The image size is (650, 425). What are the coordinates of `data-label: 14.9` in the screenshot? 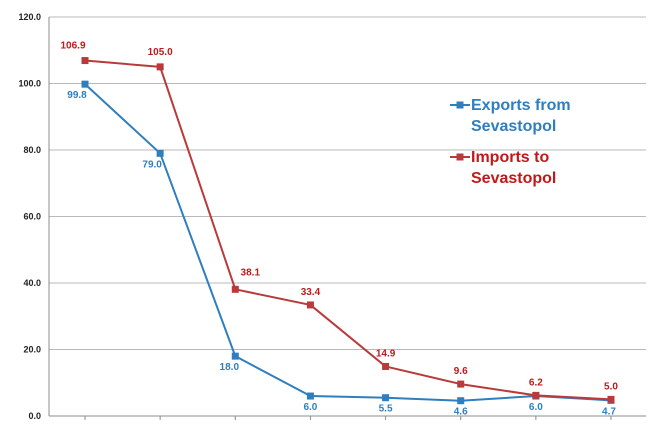 It's located at (386, 353).